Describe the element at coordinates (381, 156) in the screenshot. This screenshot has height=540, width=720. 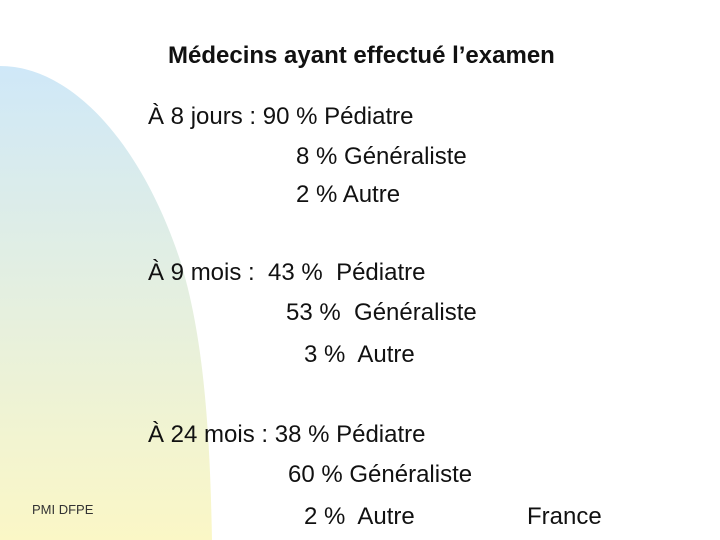
I see `block-8-jours-line-2: 8 % Généraliste` at that location.